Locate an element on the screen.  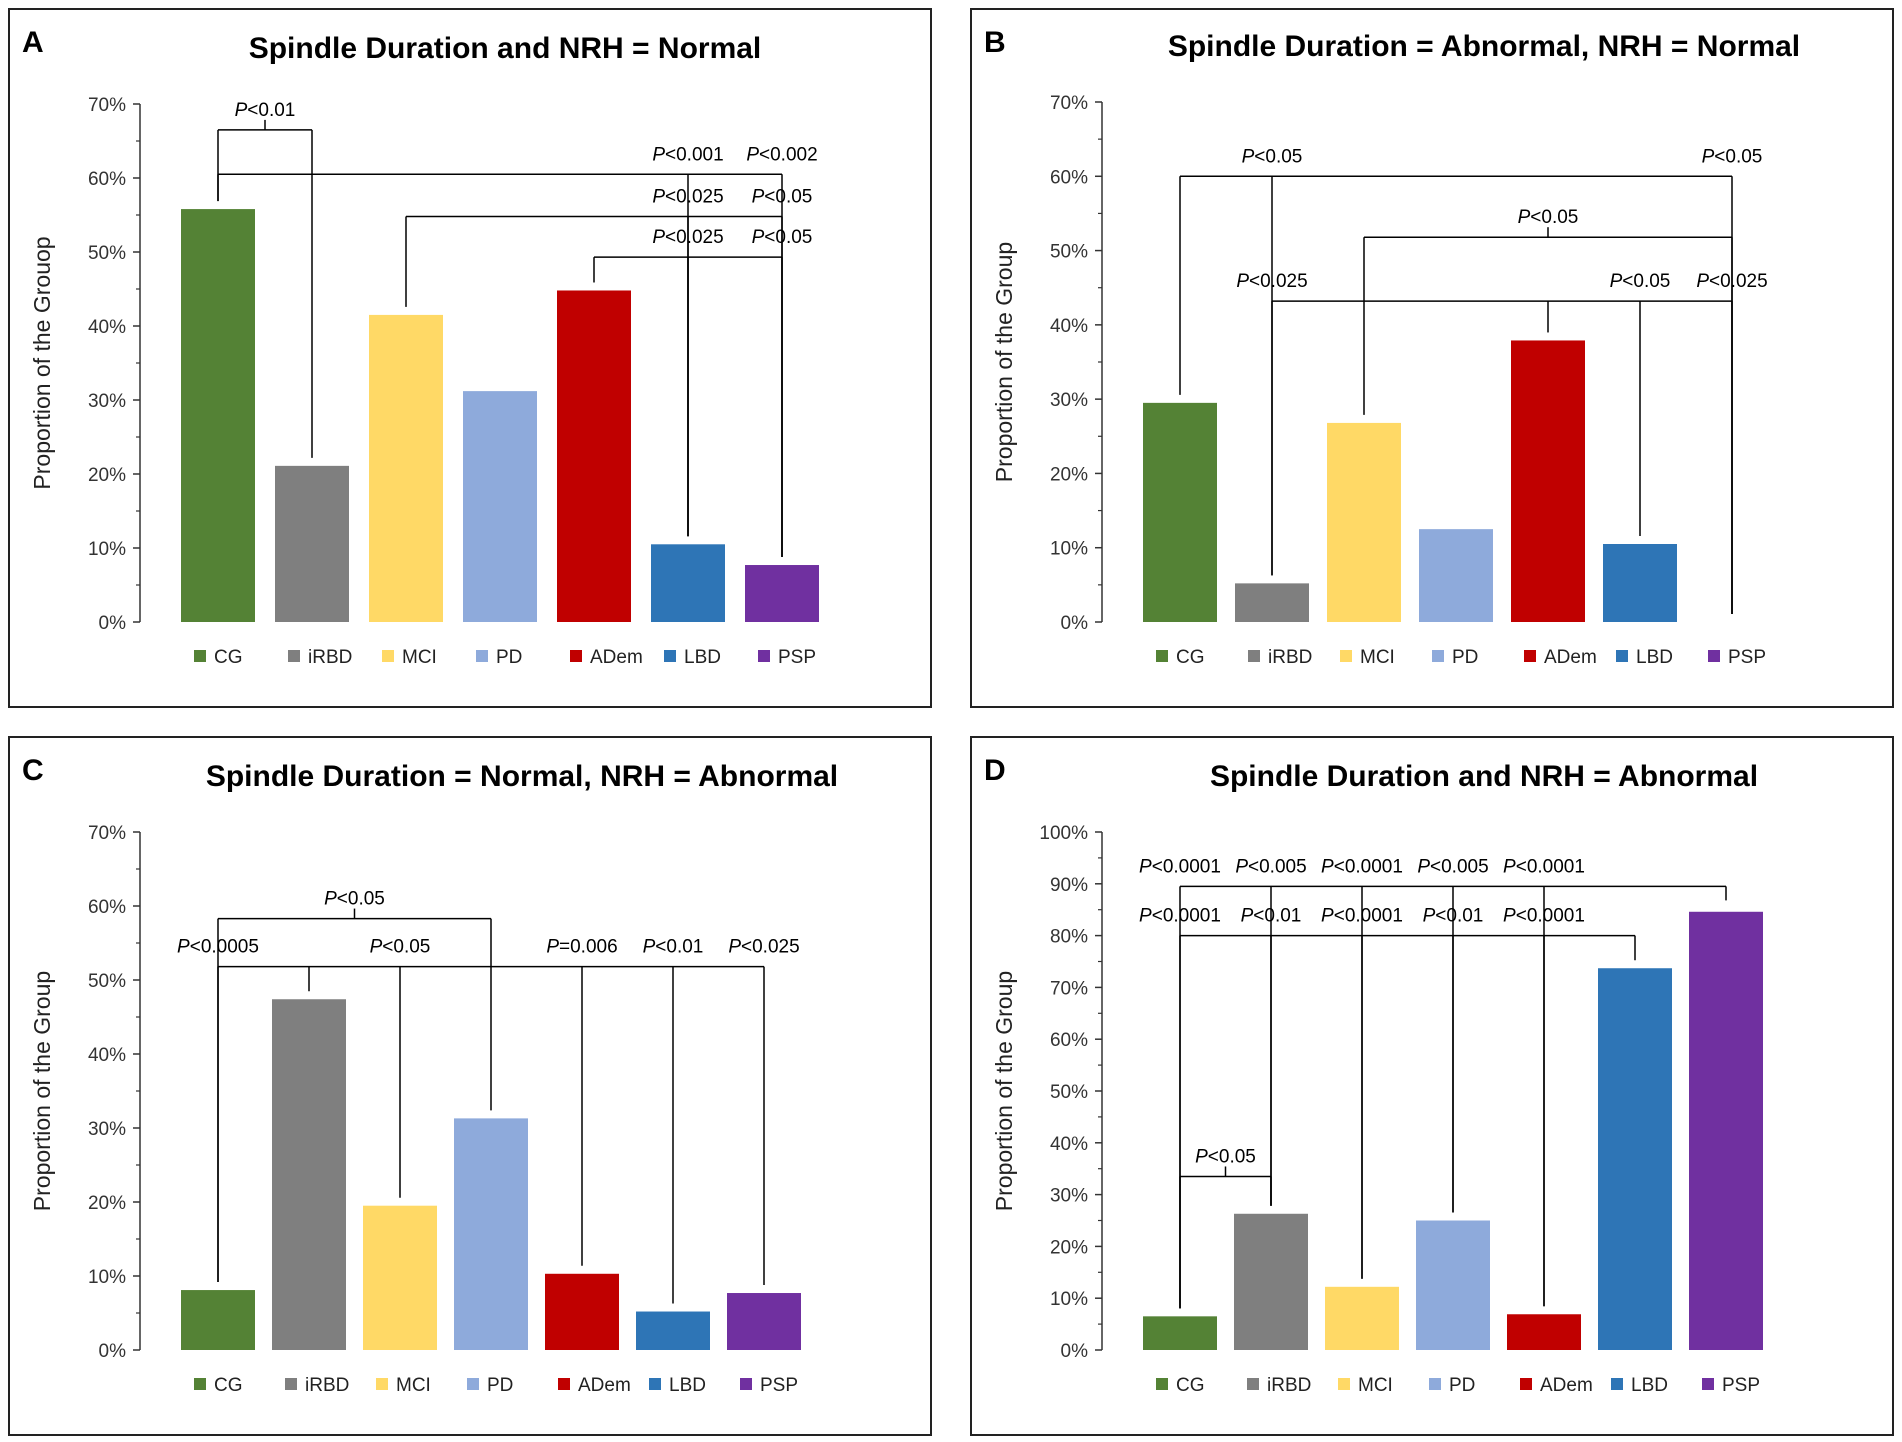
bar-cg is located at coordinates (1180, 512).